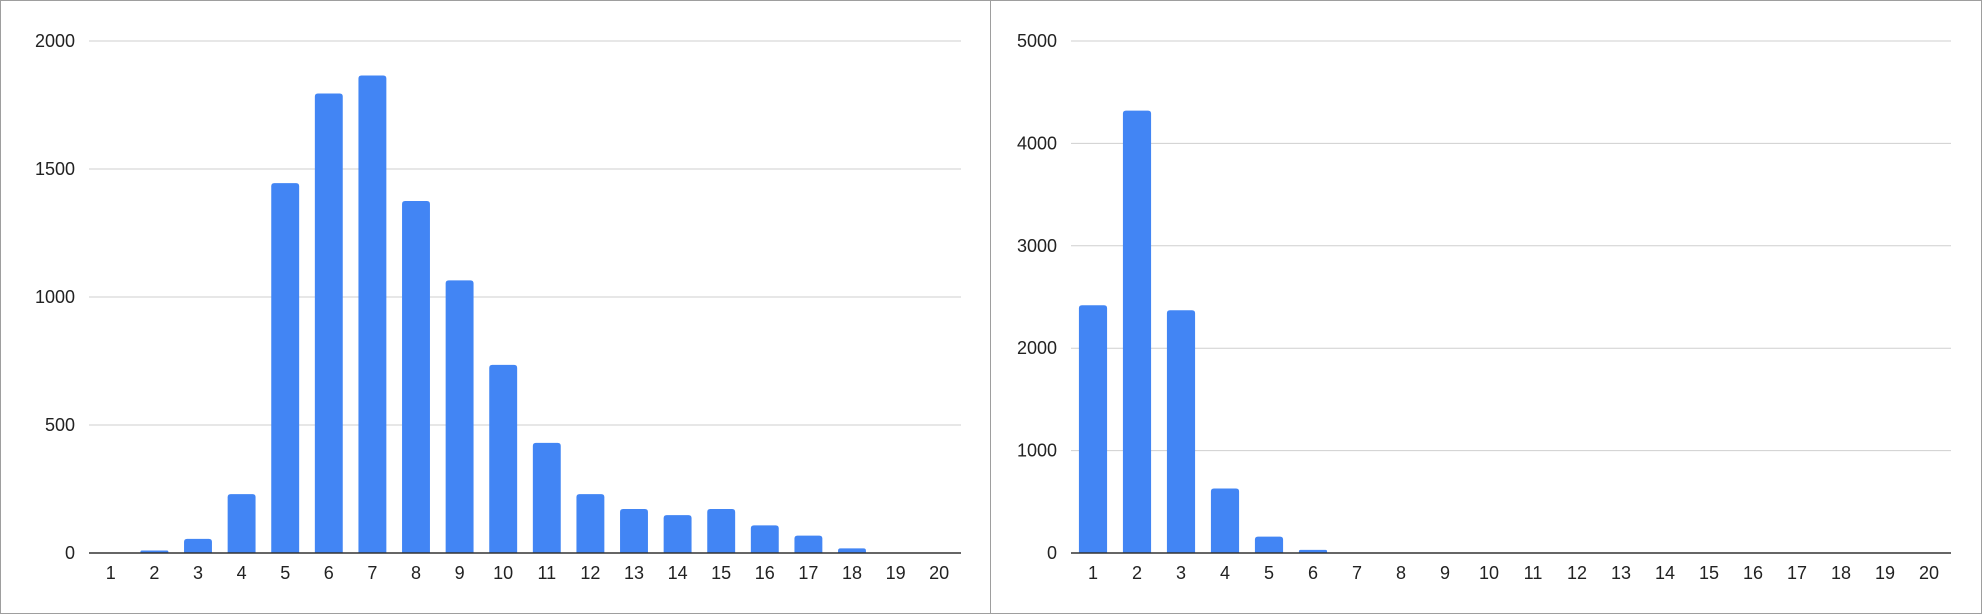 Image resolution: width=1982 pixels, height=614 pixels. Describe the element at coordinates (60, 425) in the screenshot. I see `y-tick-label: 500` at that location.